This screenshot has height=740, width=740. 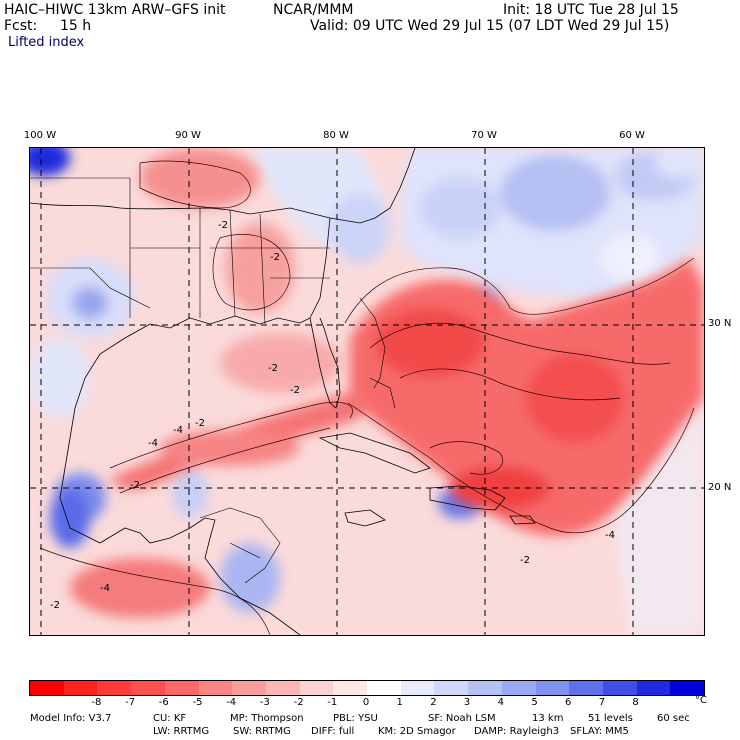 I want to click on colorbar-tick-label: -6, so click(x=163, y=702).